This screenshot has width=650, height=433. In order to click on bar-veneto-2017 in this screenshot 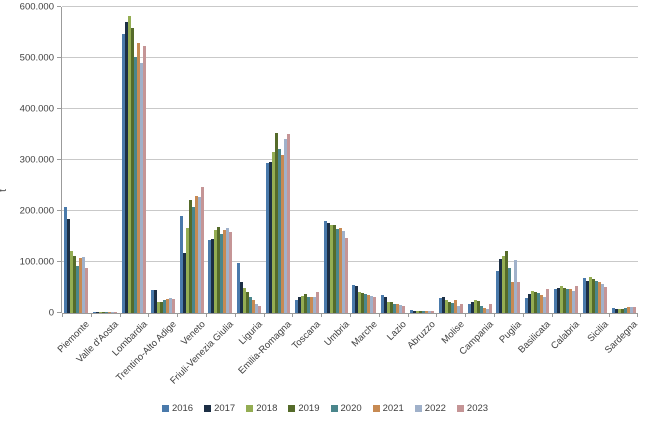, I will do `click(184, 283)`.